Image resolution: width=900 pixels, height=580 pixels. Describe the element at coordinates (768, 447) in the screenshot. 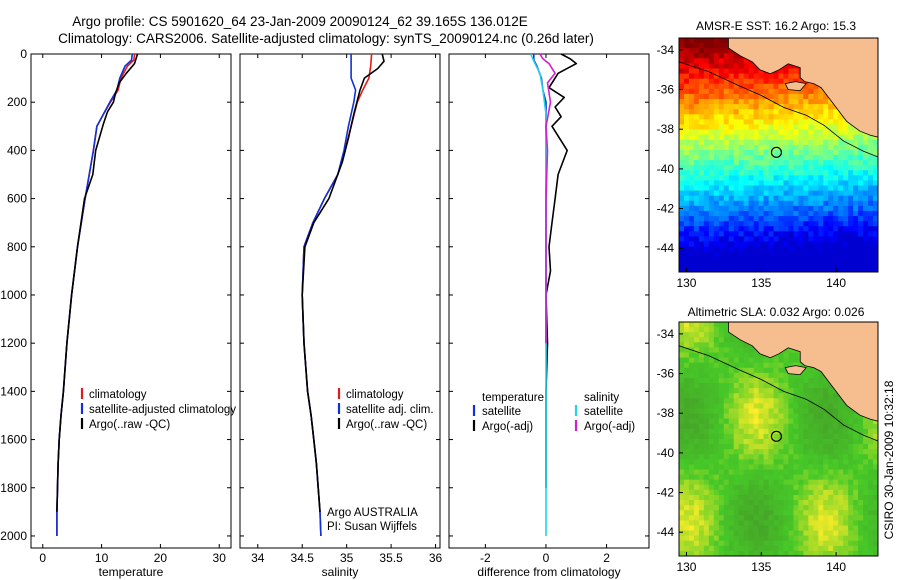

I see `sla-map: 130 135 140-34-36-38-40-42-44` at that location.